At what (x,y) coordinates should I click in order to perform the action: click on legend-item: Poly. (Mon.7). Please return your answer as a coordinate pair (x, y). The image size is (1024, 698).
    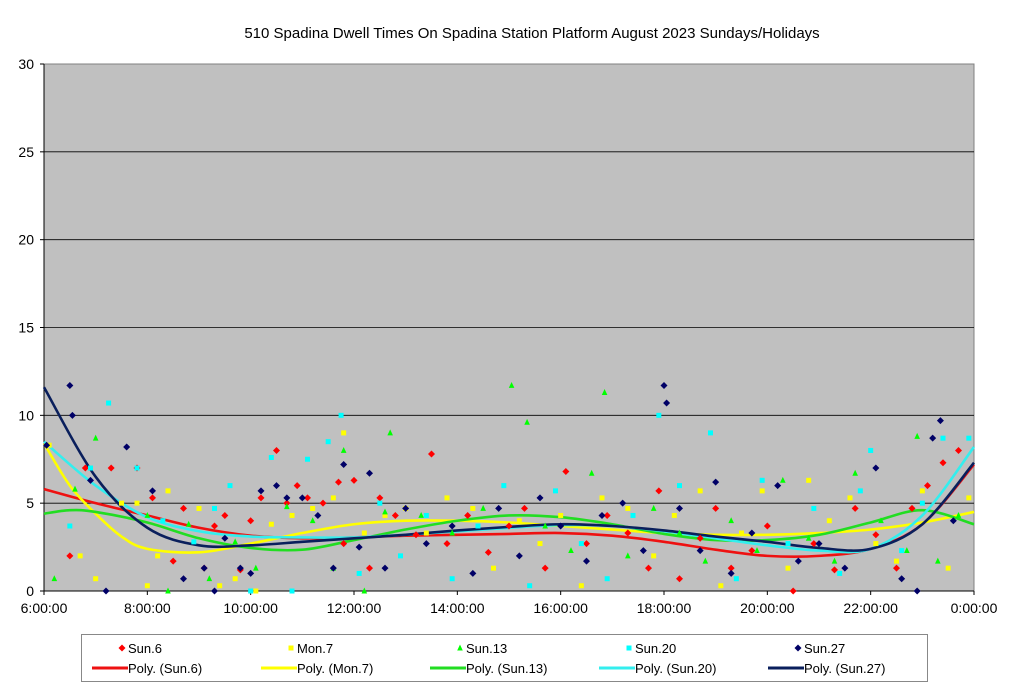
    Looking at the image, I should click on (335, 668).